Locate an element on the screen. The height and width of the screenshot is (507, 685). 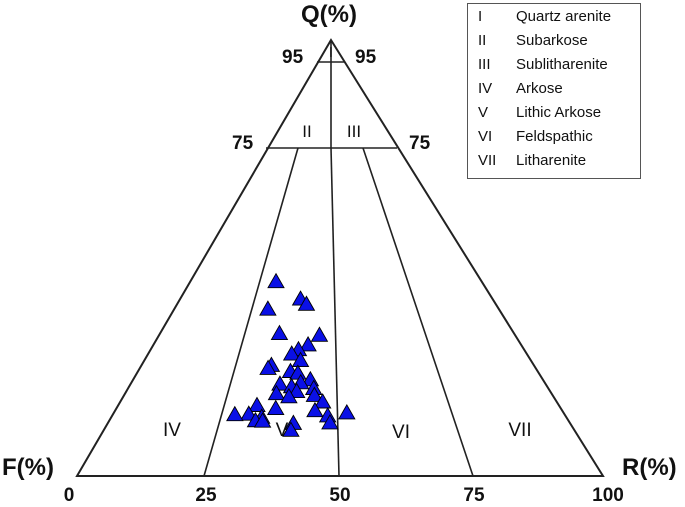
tick-label-bottom-50: 50 is located at coordinates (339, 495).